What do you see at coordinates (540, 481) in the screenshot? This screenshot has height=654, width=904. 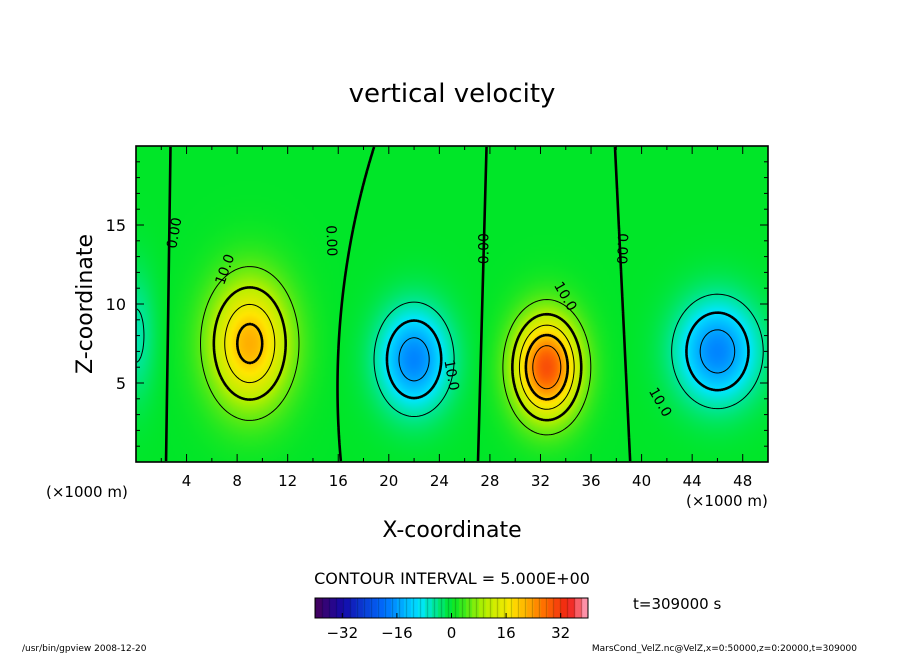 I see `x-tick-label: 32` at bounding box center [540, 481].